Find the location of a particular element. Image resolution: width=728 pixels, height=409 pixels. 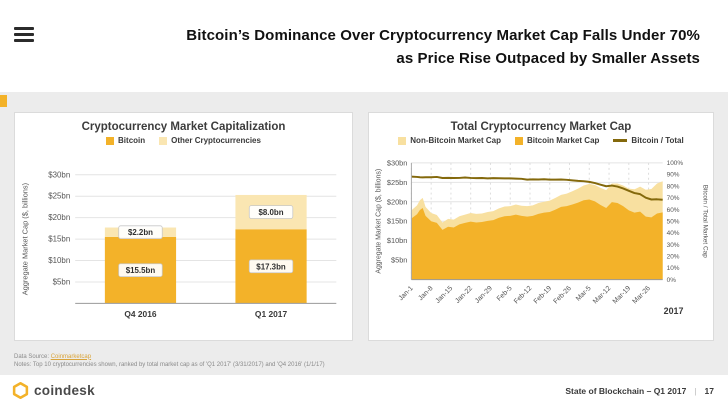

bitcoin-market-cap-swatch is located at coordinates (518, 140).